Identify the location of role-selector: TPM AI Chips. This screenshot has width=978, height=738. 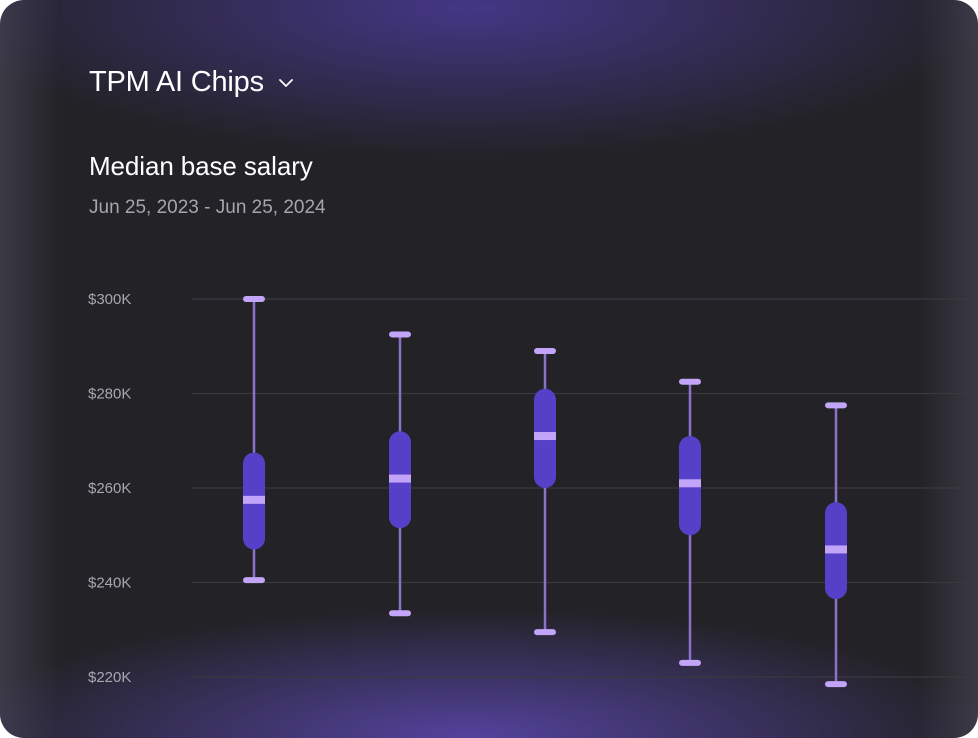
(191, 82).